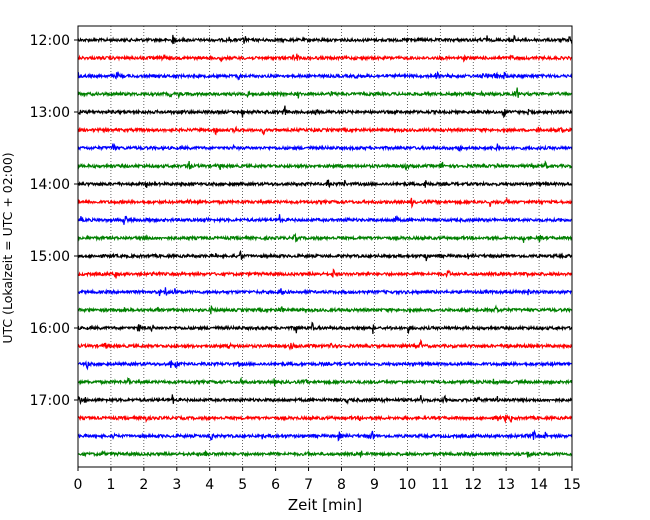 The image size is (650, 520). Describe the element at coordinates (143, 485) in the screenshot. I see `x-tick-label-2: 2` at that location.